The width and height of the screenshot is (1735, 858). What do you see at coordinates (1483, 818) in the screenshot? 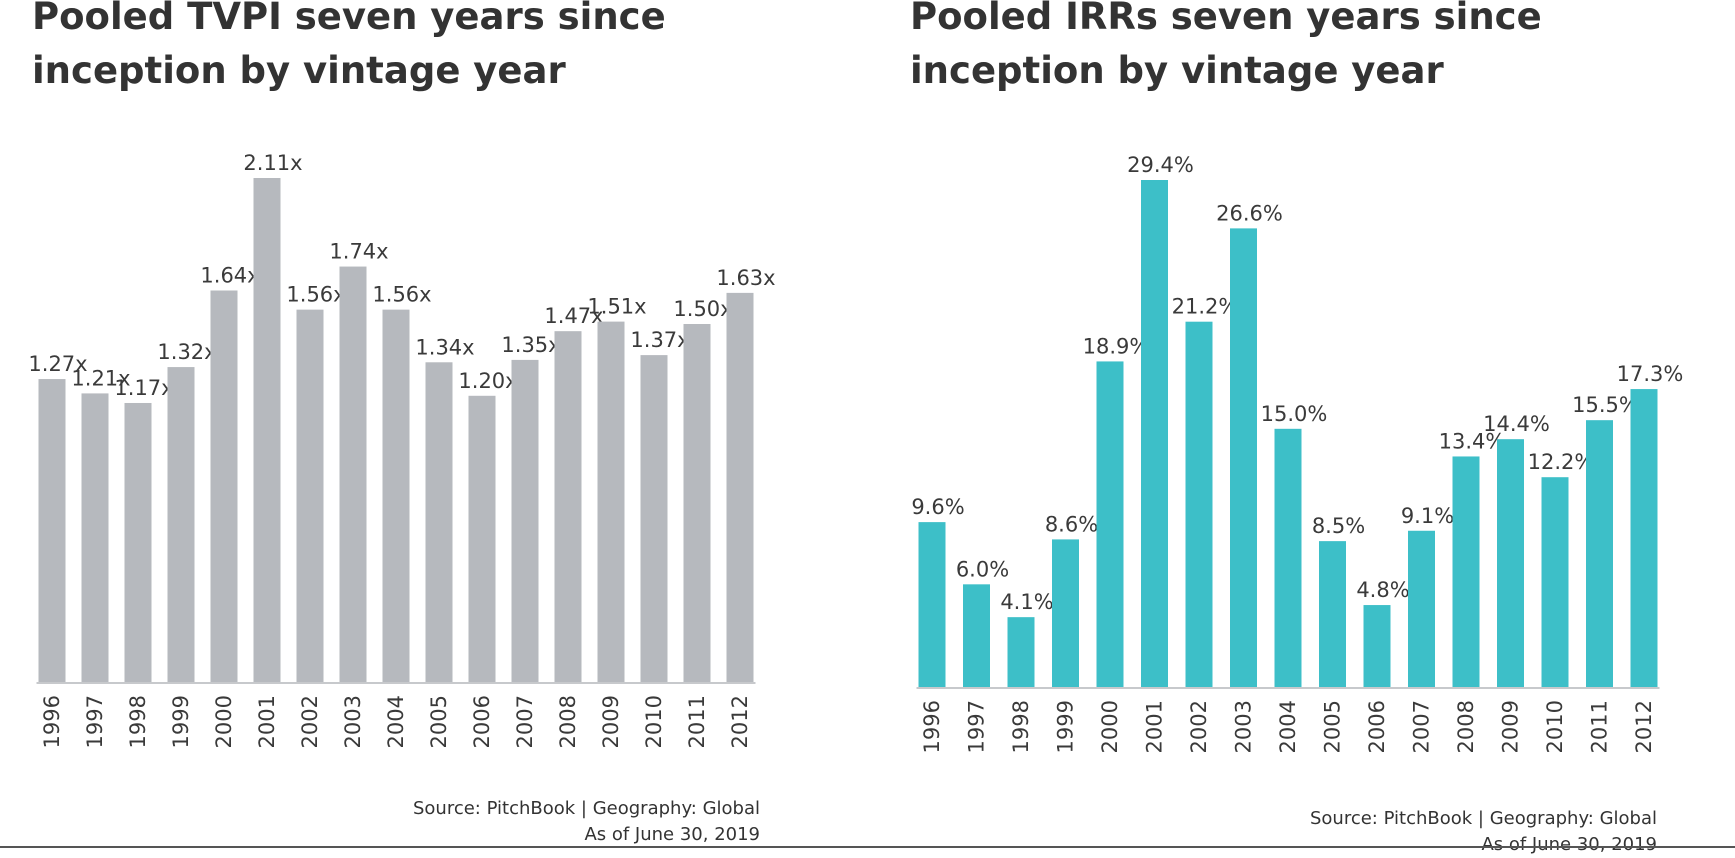
I see `irr-source-text: Source: PitchBook | Geography: Global` at bounding box center [1483, 818].